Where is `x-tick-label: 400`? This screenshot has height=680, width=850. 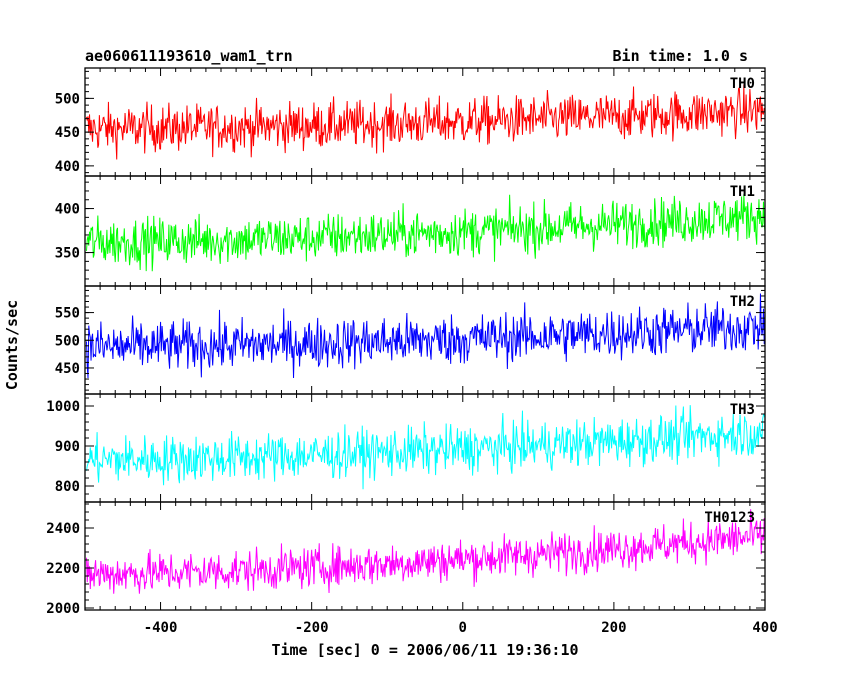
x-tick-label: 400 is located at coordinates (764, 628).